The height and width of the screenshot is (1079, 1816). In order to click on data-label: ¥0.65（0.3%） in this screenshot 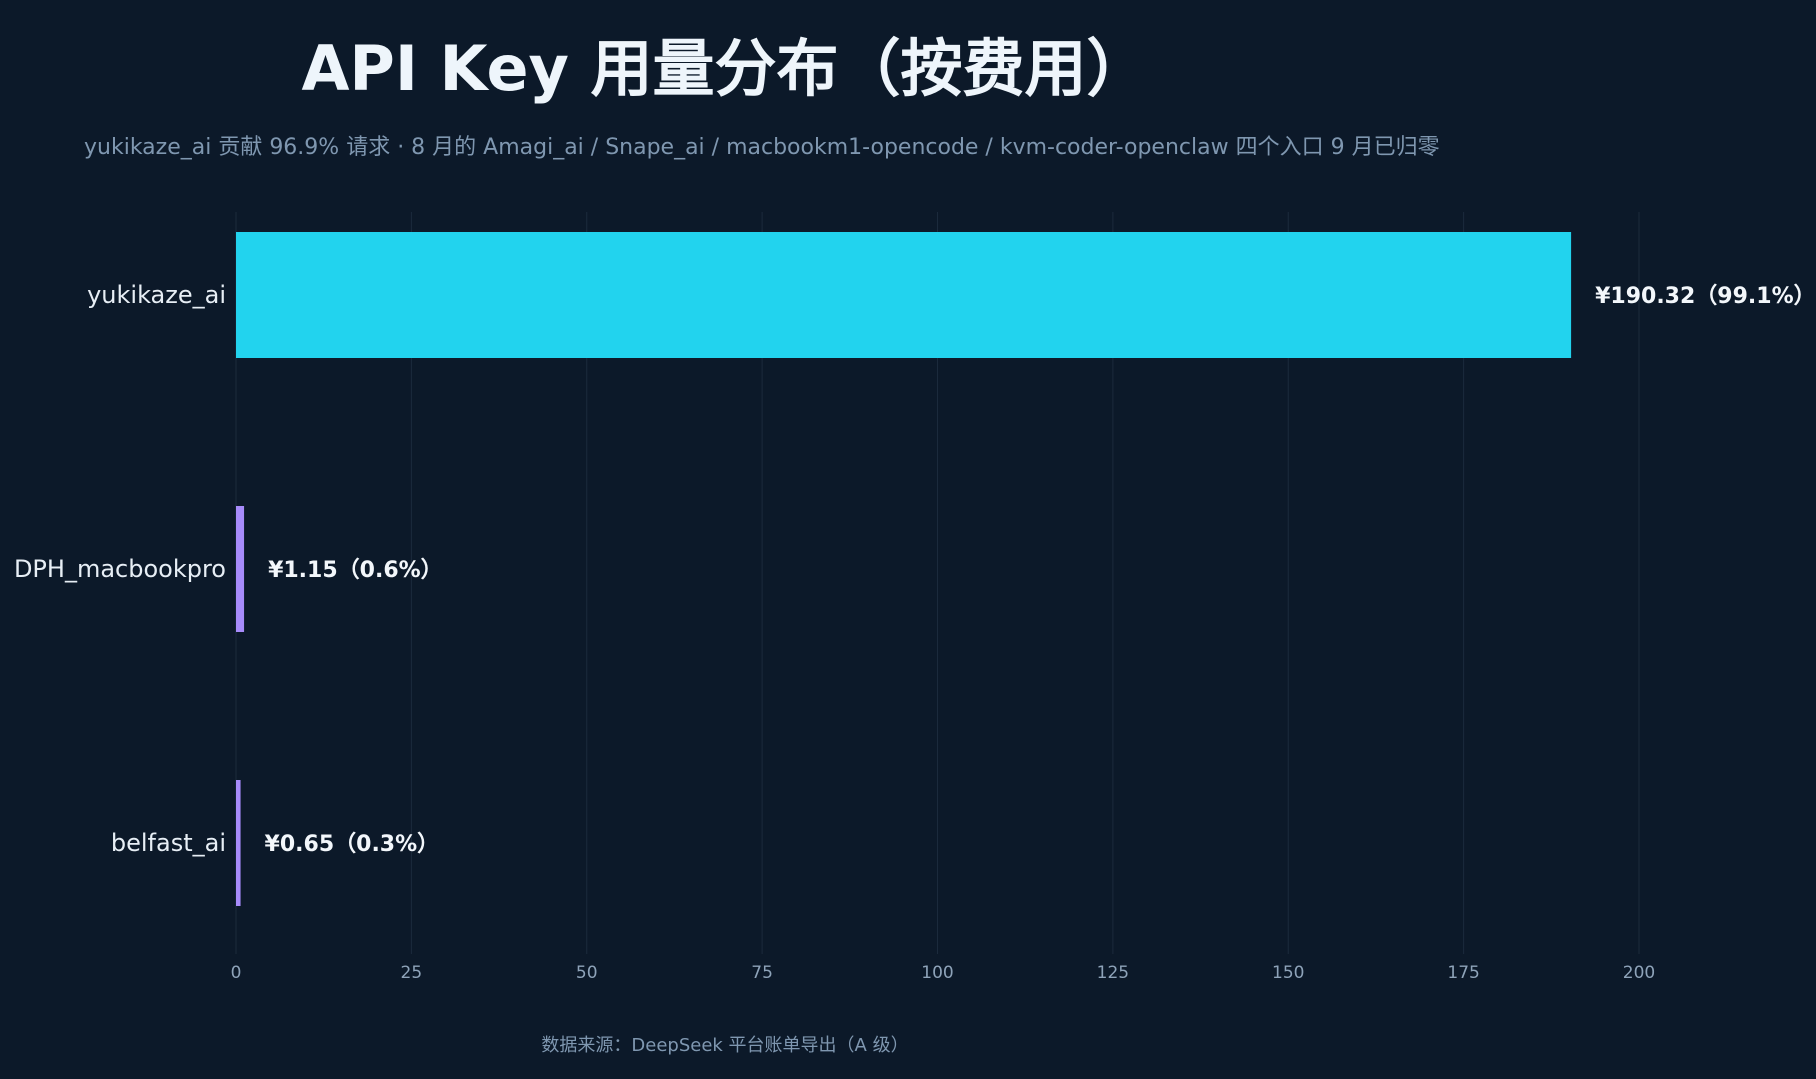, I will do `click(352, 844)`.